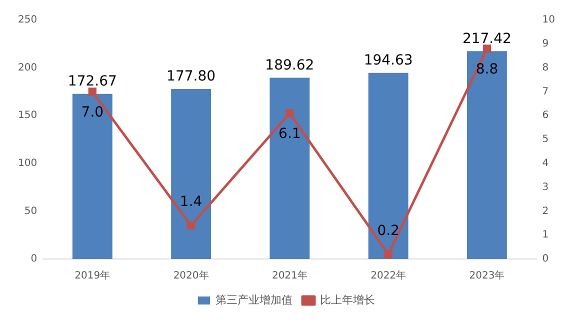 Image resolution: width=573 pixels, height=324 pixels. Describe the element at coordinates (545, 68) in the screenshot. I see `y2-tick-label: 8` at that location.